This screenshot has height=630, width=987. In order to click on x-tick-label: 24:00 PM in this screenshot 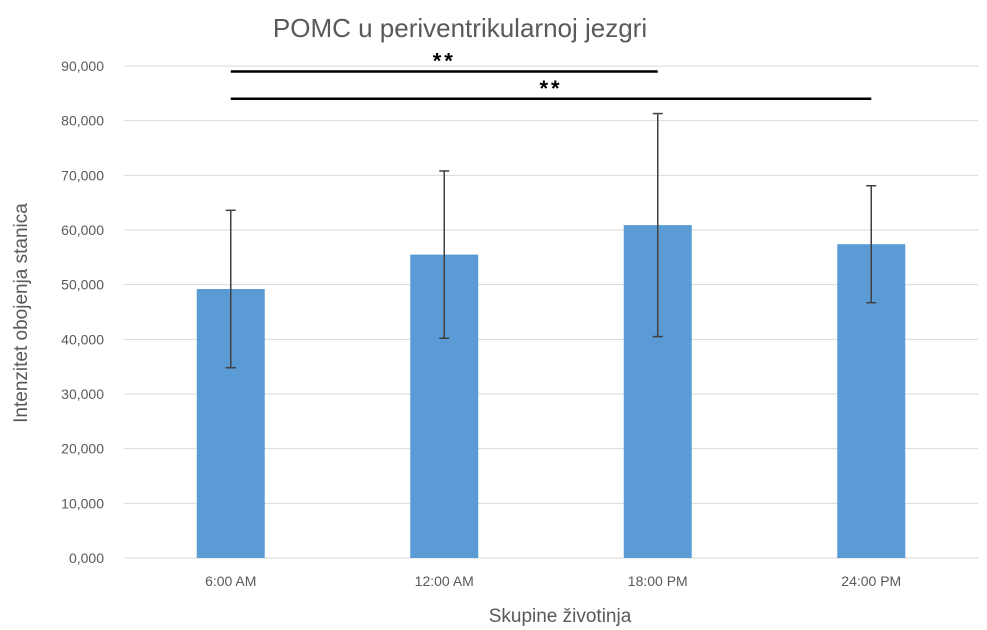, I will do `click(871, 581)`.